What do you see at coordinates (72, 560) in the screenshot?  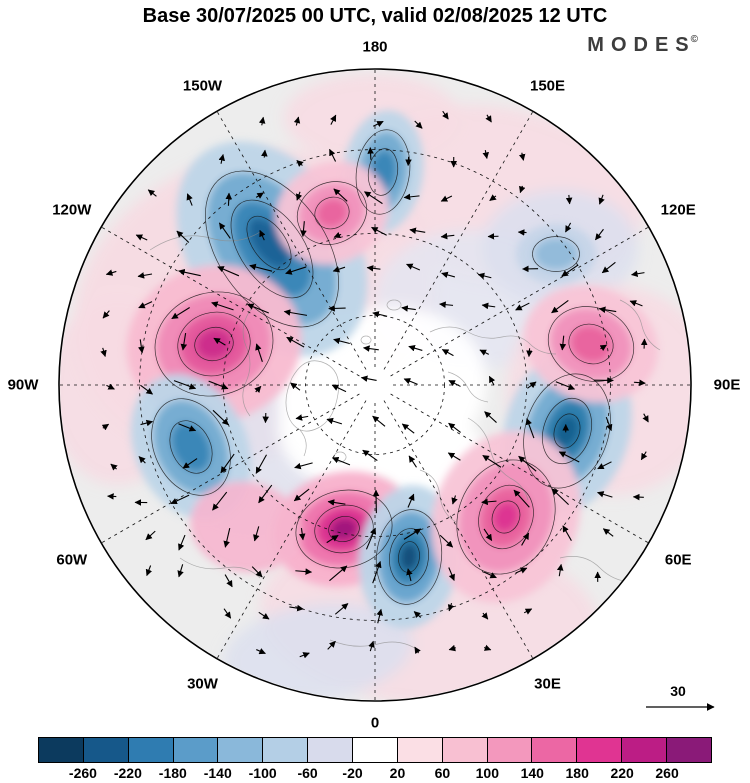 I see `longitude-label-60W: 60W` at bounding box center [72, 560].